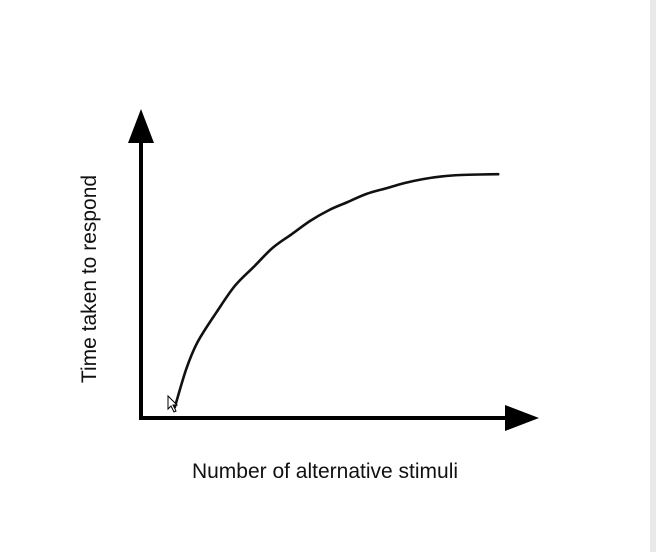 Image resolution: width=656 pixels, height=557 pixels. What do you see at coordinates (522, 418) in the screenshot?
I see `x-axis-arrow` at bounding box center [522, 418].